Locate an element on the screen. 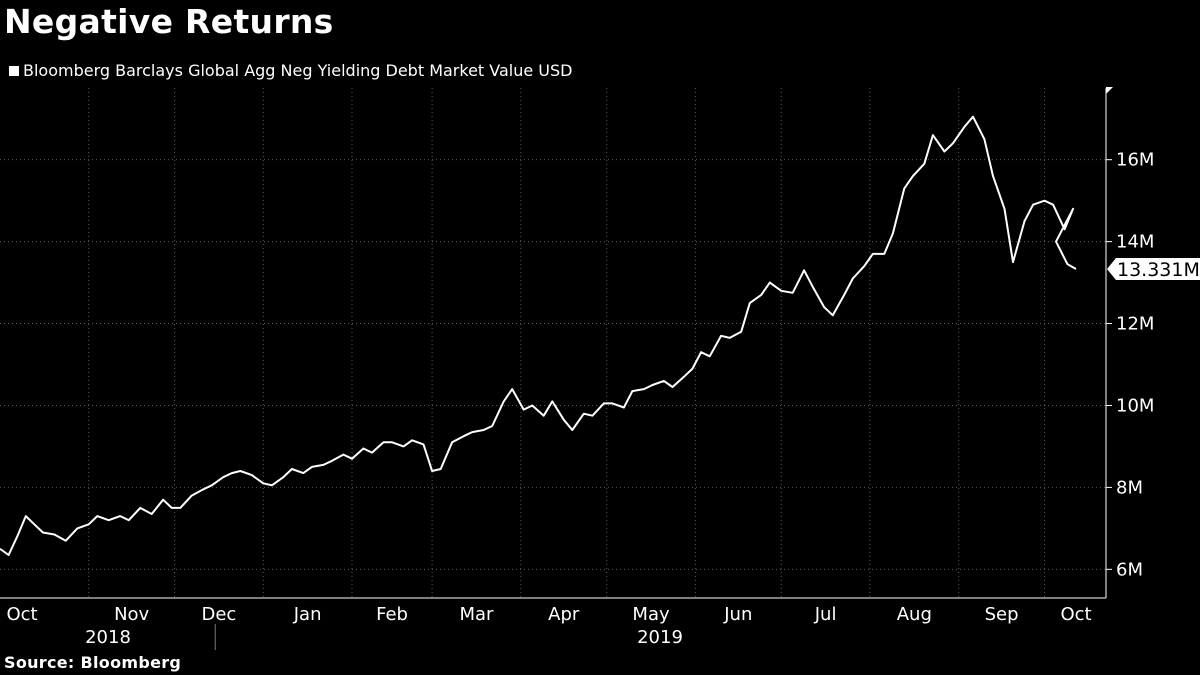  x-tick-label: Sep is located at coordinates (1002, 614).